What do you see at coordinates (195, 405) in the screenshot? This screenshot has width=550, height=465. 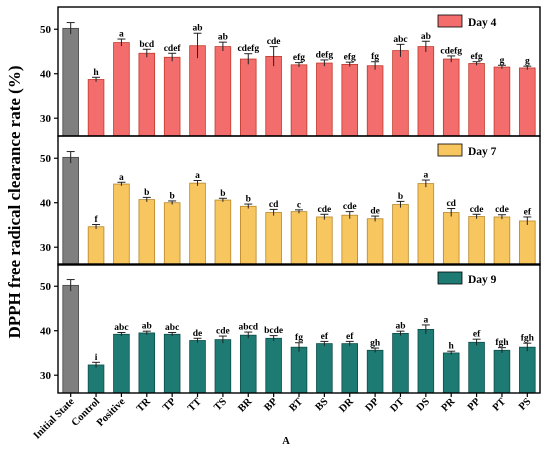 I see `x-tick-label: TT` at bounding box center [195, 405].